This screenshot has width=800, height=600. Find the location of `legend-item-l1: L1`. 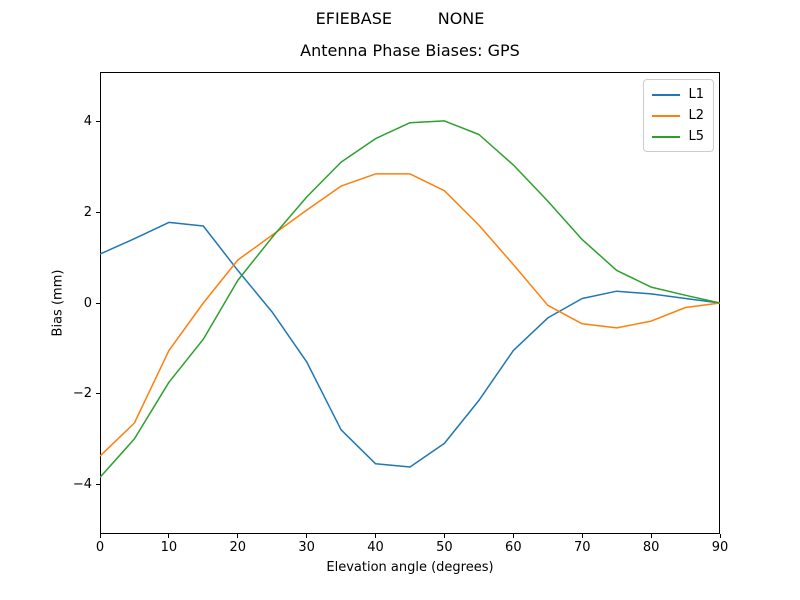

legend-item-l1: L1 is located at coordinates (678, 94).